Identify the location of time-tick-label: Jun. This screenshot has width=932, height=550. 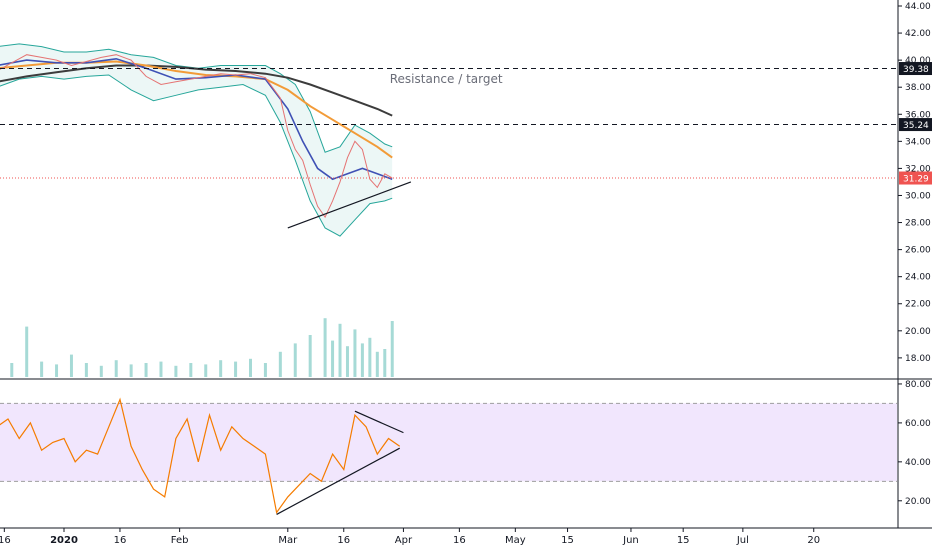
(630, 540).